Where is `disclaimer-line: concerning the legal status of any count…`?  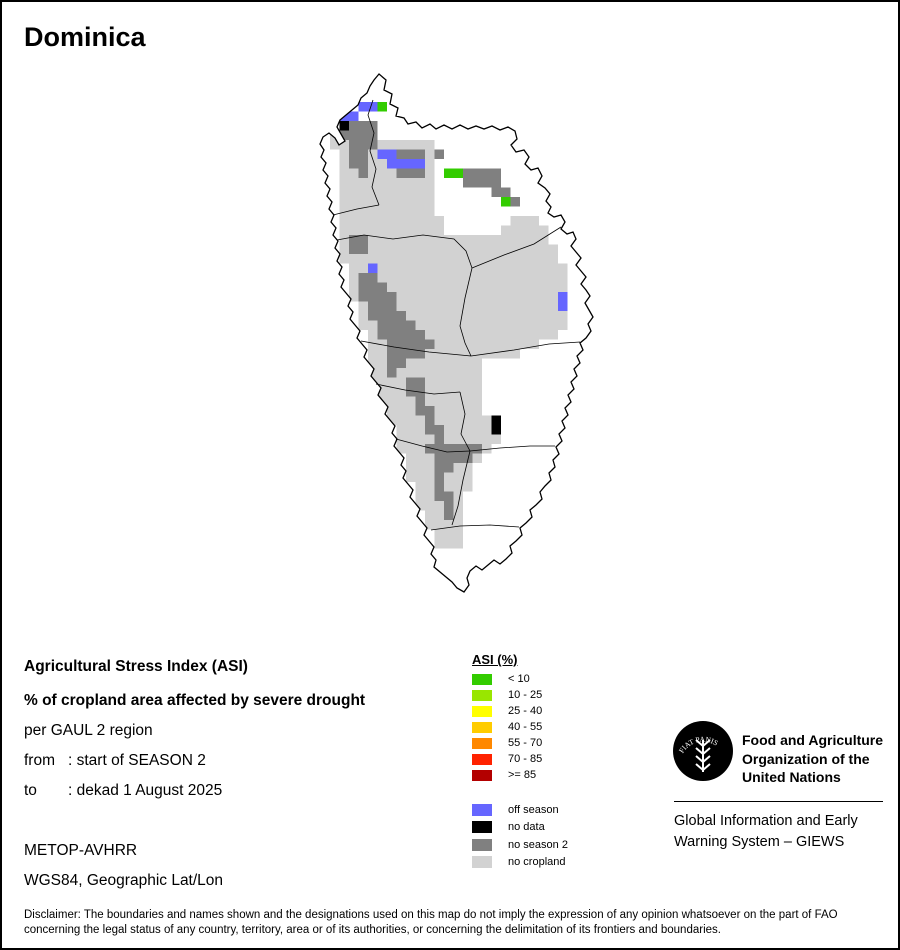 disclaimer-line: concerning the legal status of any count… is located at coordinates (372, 930).